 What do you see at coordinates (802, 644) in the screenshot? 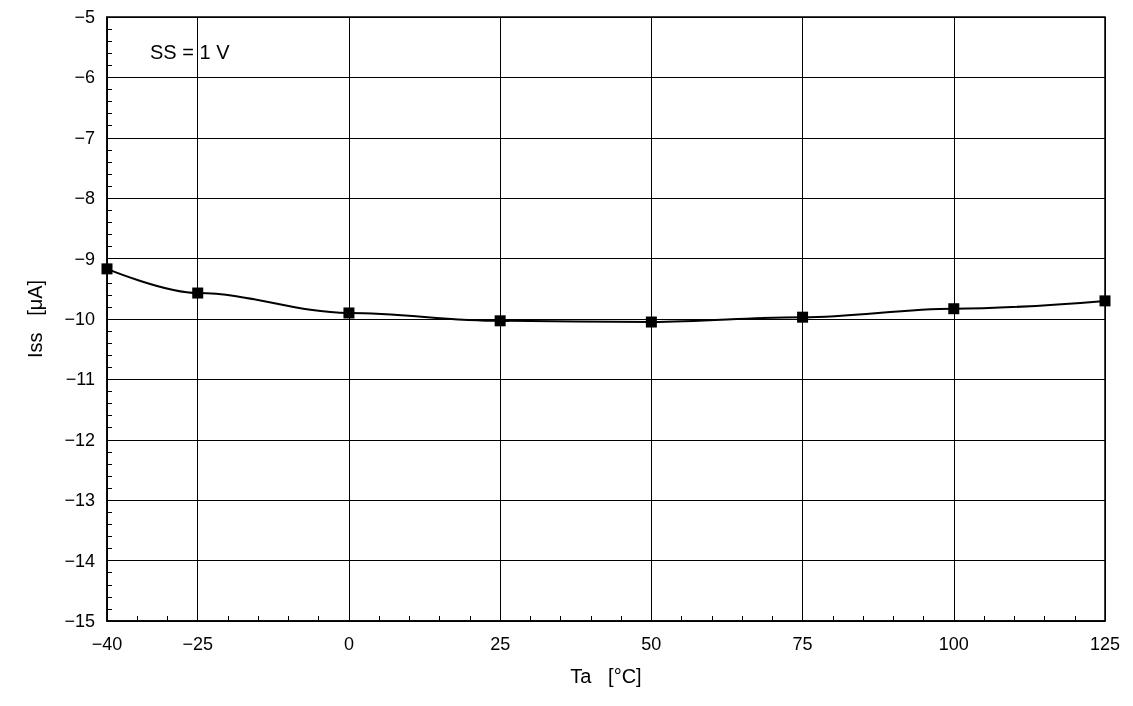
I see `x-tick-label: 75` at bounding box center [802, 644].